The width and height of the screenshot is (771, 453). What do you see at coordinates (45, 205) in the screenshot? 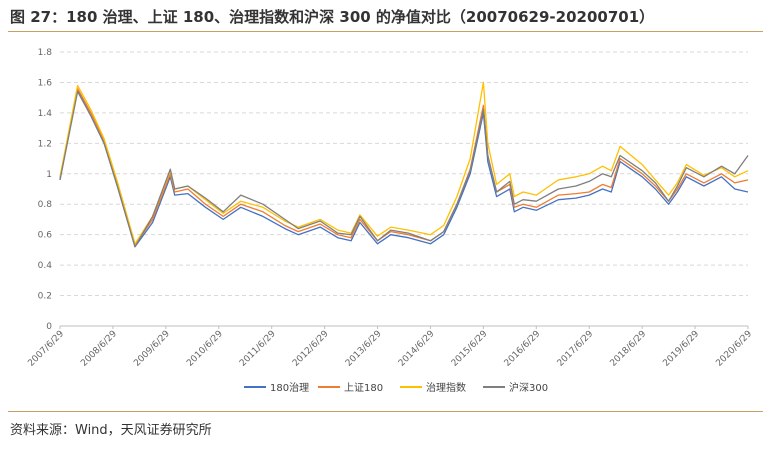
I see `y-tick-label: 0.8` at bounding box center [45, 205].